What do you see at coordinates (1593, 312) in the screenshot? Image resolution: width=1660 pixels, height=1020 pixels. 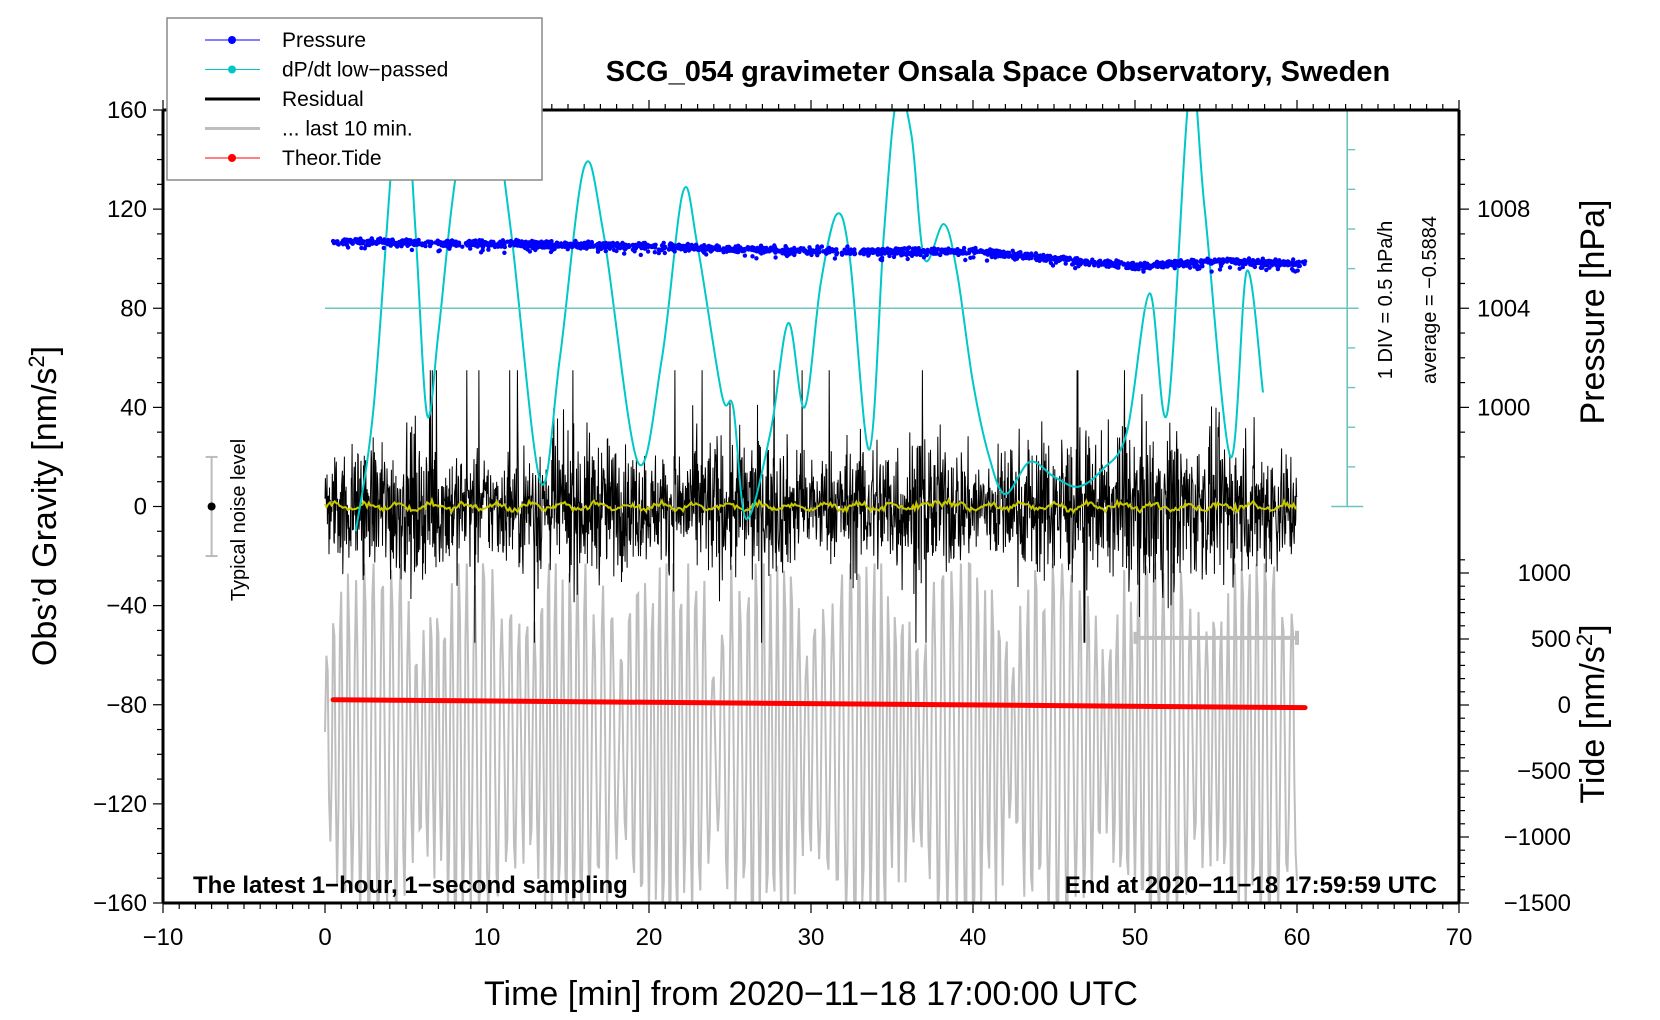 I see `y-axis-title-pressure: Pressure [hPa]` at bounding box center [1593, 312].